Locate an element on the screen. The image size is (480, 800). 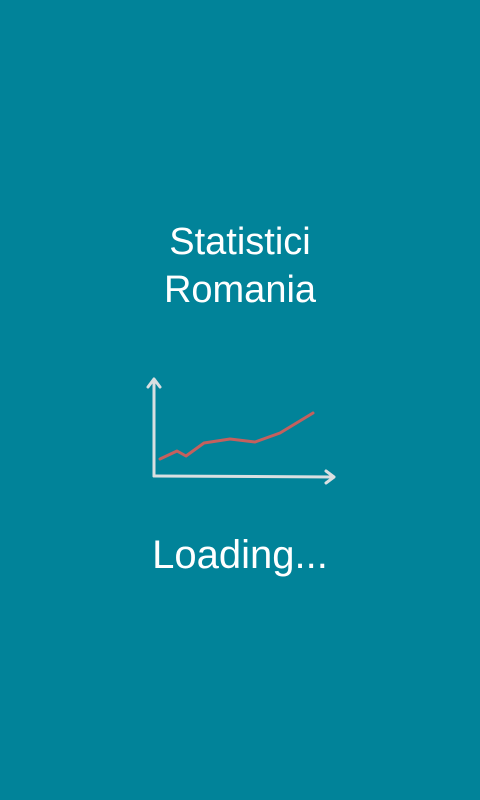
app-title-line1: Statistici is located at coordinates (240, 242).